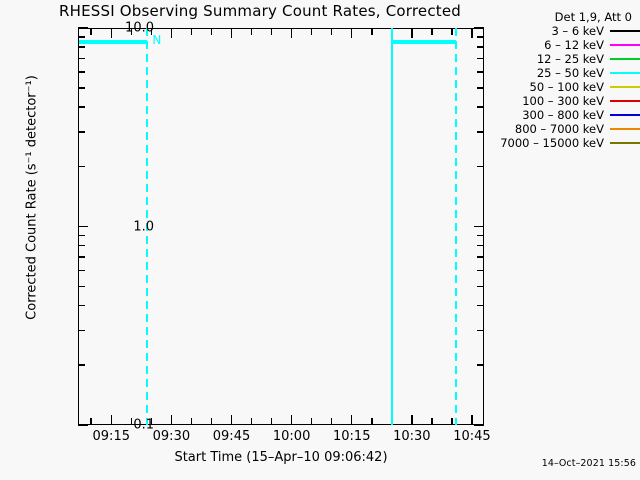 This screenshot has width=640, height=480. What do you see at coordinates (563, 115) in the screenshot?
I see `legend-entry-label: 300 – 800 keV` at bounding box center [563, 115].